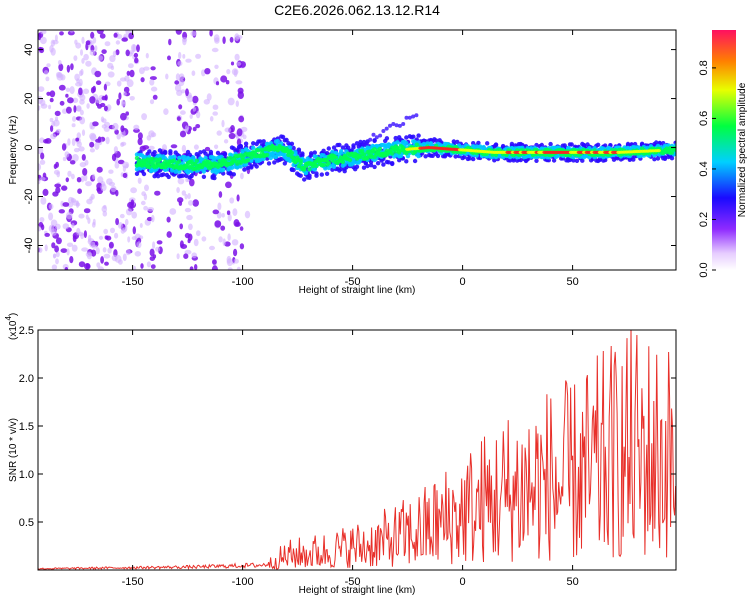  What do you see at coordinates (742, 149) in the screenshot?
I see `colorbar-label: Normalized spectral amplitude` at bounding box center [742, 149].